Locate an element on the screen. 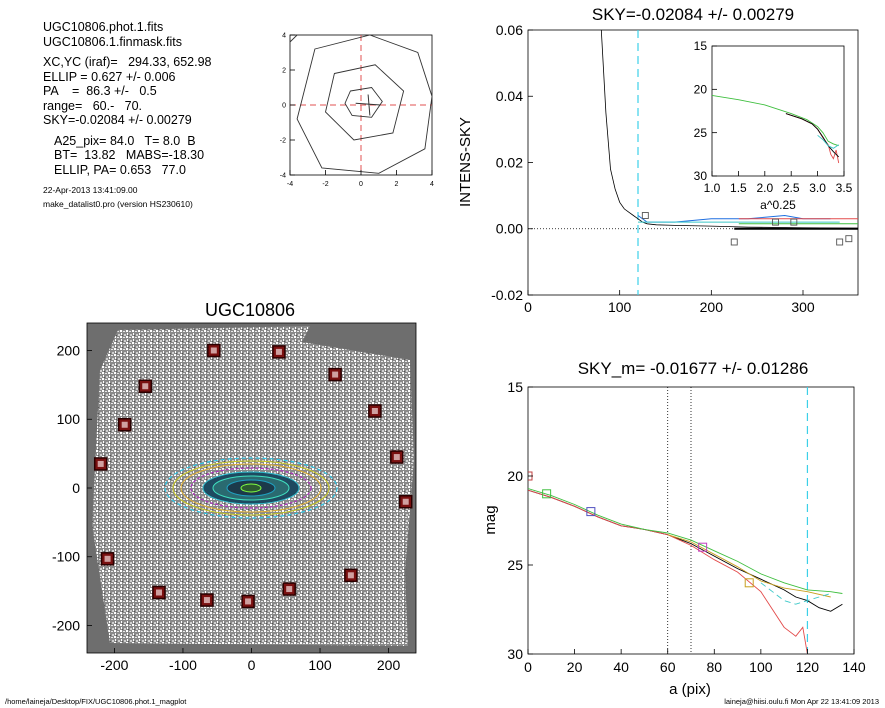  inset-ticks: 1.0 1.5 2.0 2.5 3.0 3.5 15 20 25 30 is located at coordinates (773, 117).